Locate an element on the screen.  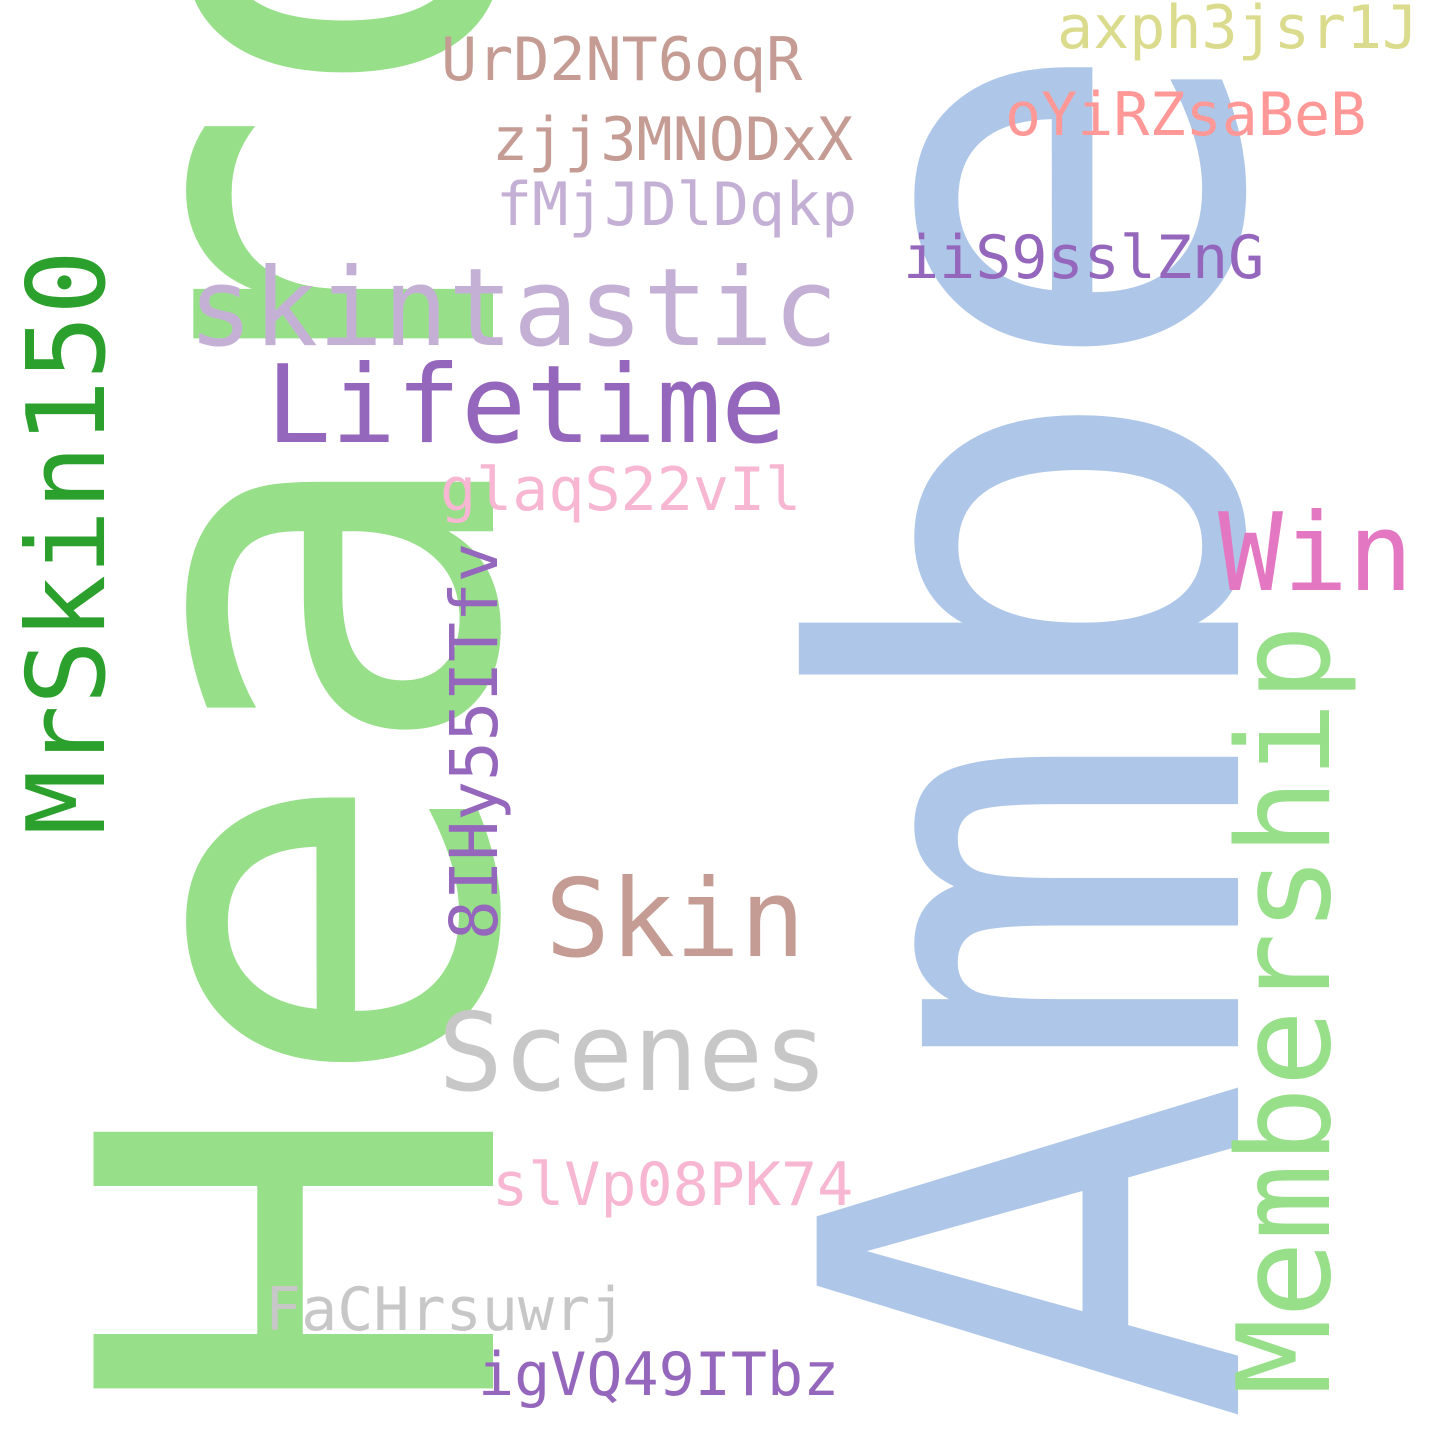
word-oyirzsabeb: oYiRZsaBeB is located at coordinates (1186, 115).